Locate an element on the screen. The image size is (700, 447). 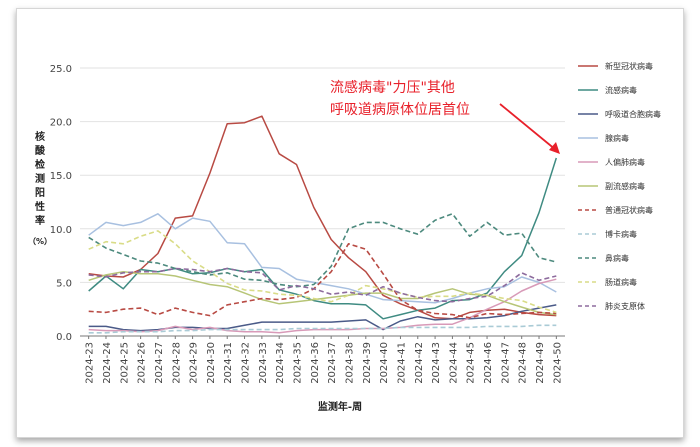
x-tick-label: 2024-30 is located at coordinates (211, 363).